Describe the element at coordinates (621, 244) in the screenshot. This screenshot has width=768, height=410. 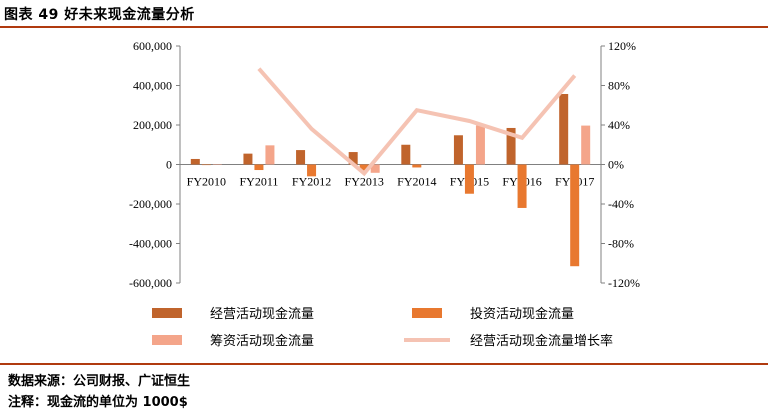
I see `right-tick-label: -80%` at that location.